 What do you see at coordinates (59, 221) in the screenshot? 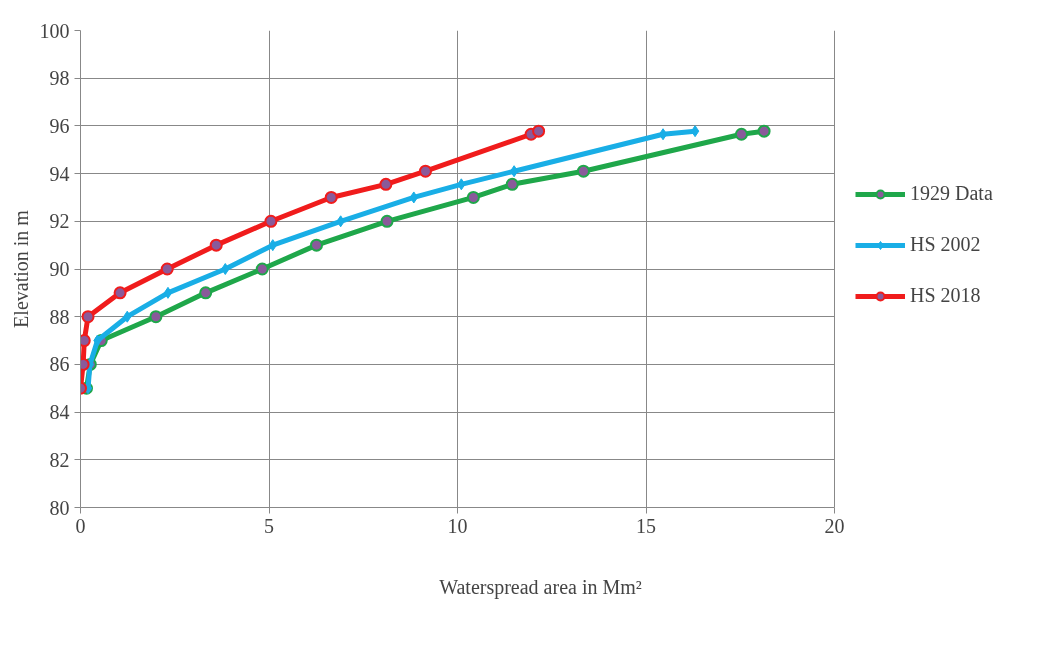
I see `y-tick-label: 92` at bounding box center [59, 221].